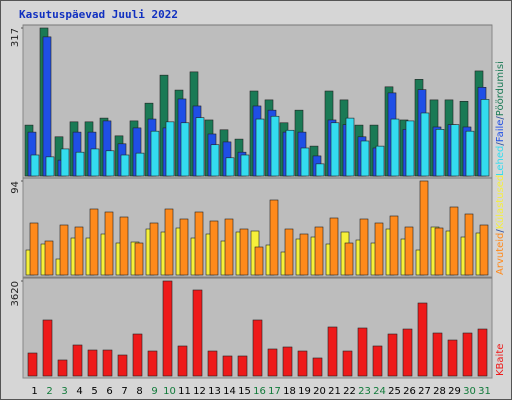 The image size is (512, 400). What do you see at coordinates (500, 360) in the screenshot?
I see `legend-entry: KBaite` at bounding box center [500, 360].